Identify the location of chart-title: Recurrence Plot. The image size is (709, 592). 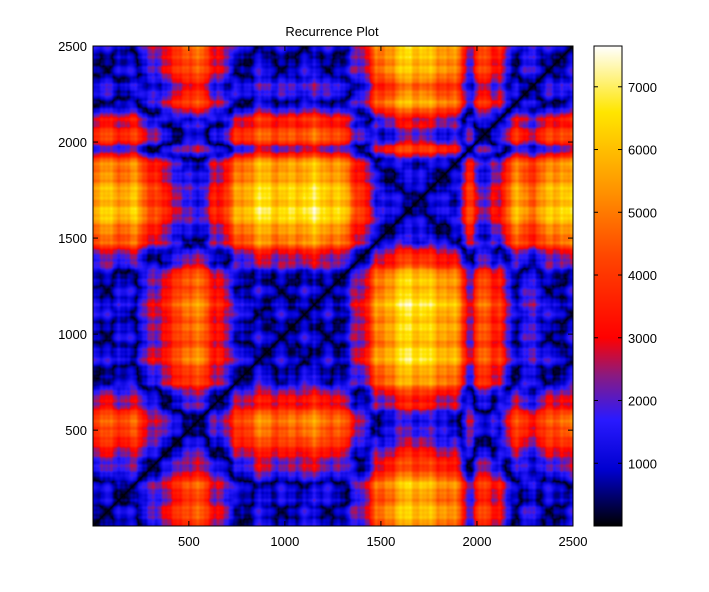
(332, 31).